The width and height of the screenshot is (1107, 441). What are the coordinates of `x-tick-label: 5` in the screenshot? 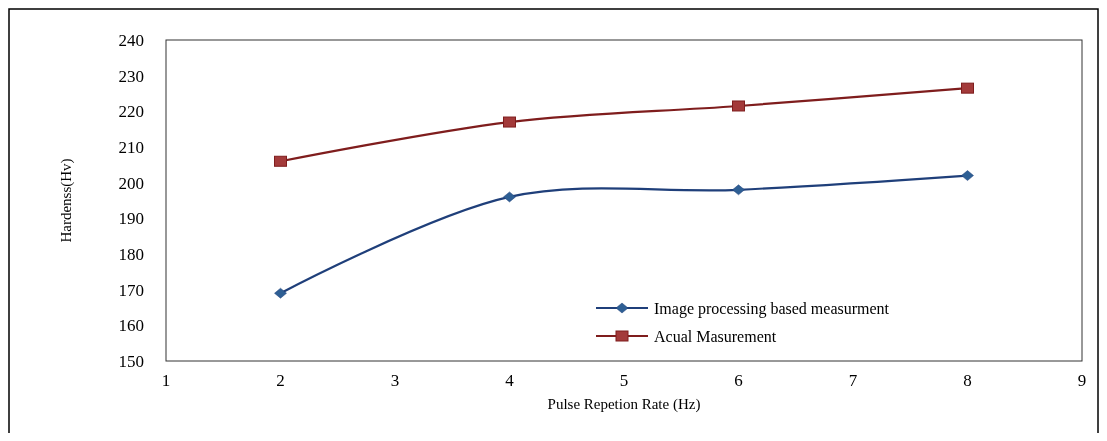 It's located at (624, 380).